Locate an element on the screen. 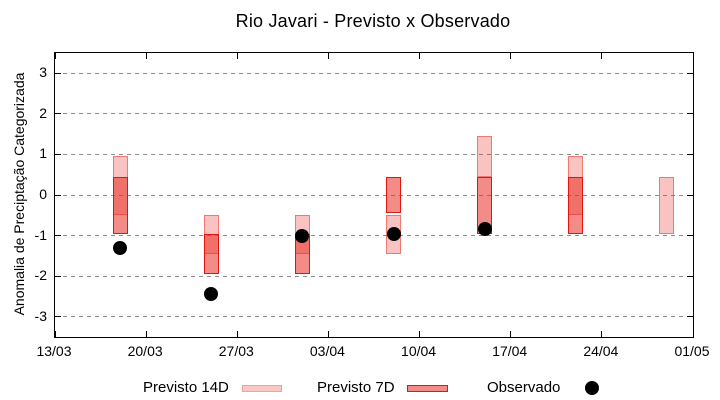 This screenshot has height=400, width=720. x-tick-label: 20/03 is located at coordinates (145, 351).